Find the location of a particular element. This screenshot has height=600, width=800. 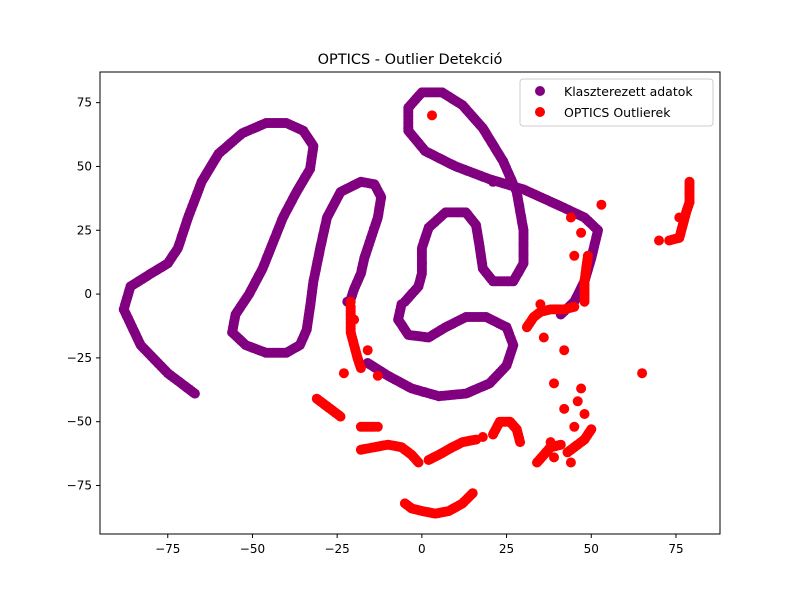

legend-label: OPTICS Outlierek is located at coordinates (617, 112).